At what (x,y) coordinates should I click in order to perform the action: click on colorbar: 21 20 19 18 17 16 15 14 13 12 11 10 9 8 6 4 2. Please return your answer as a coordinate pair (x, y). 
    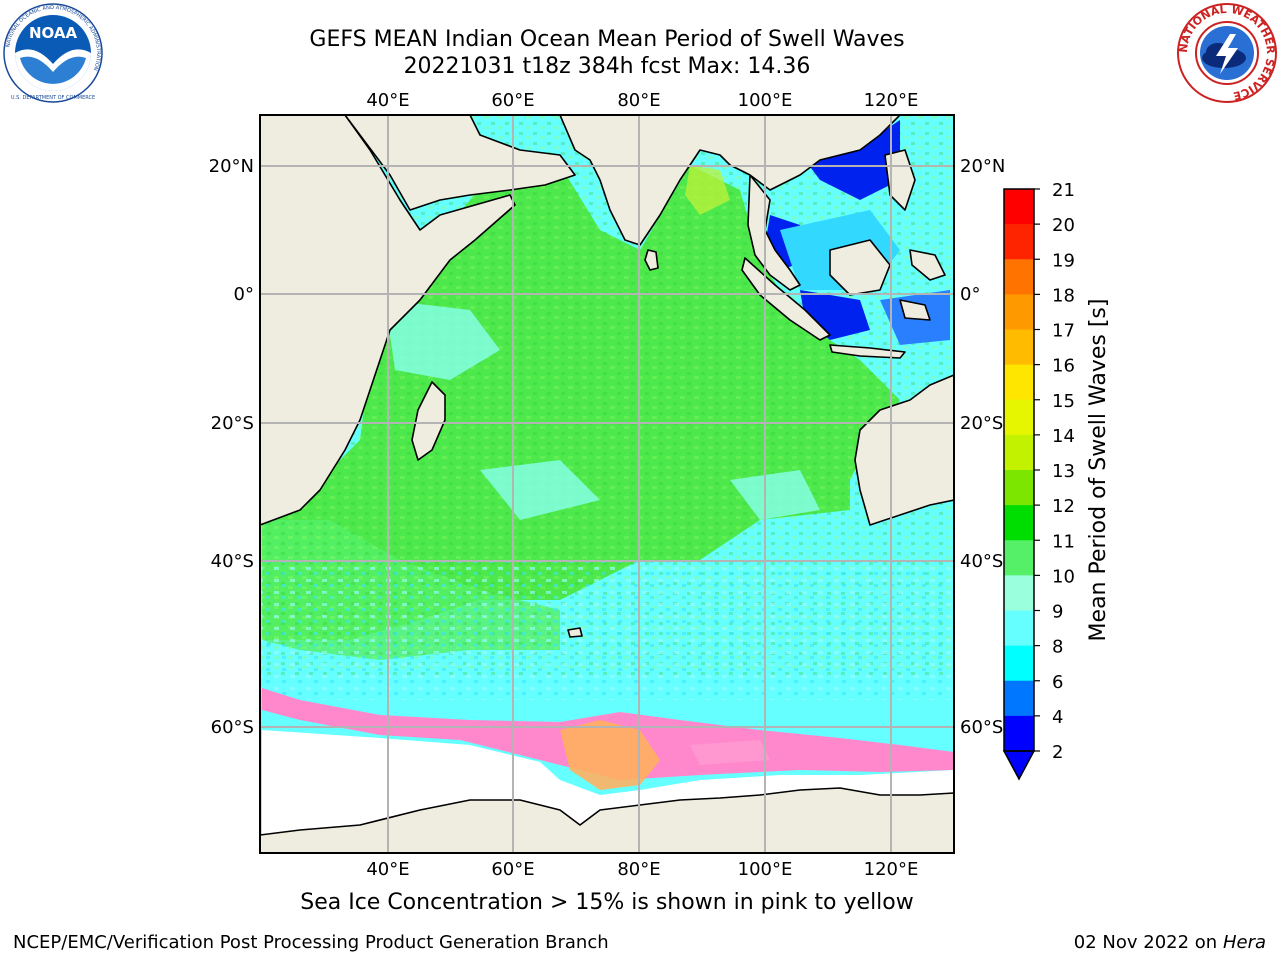
    Looking at the image, I should click on (1038, 480).